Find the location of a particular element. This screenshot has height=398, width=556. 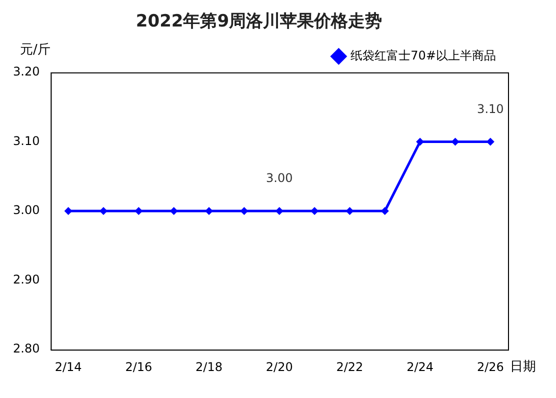

y-axis-title: 元/斤 is located at coordinates (35, 50).